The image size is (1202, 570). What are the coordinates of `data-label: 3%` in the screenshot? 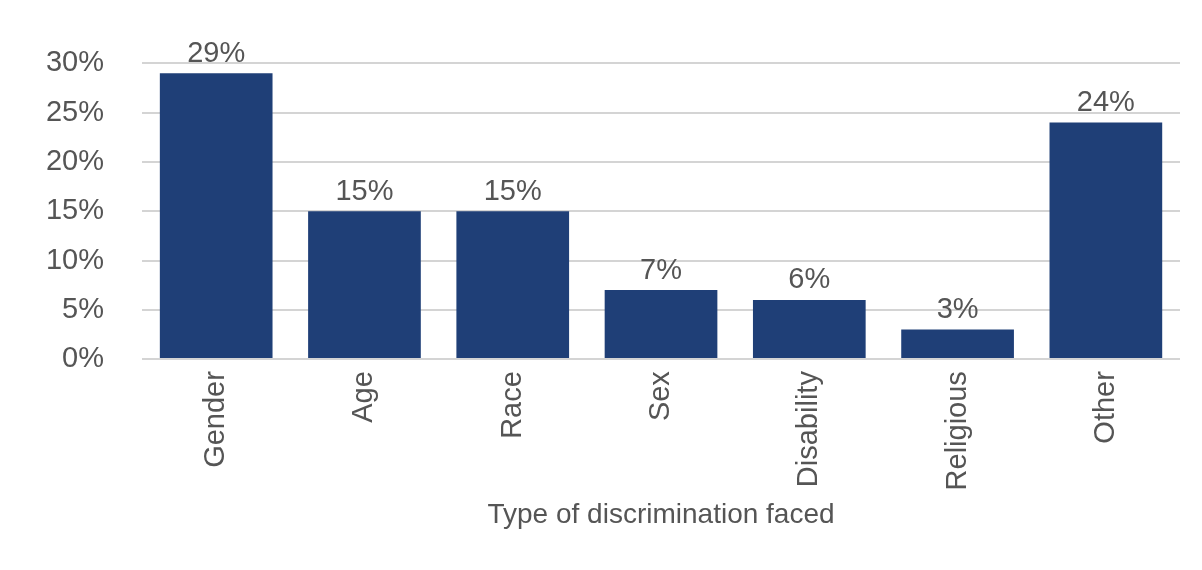 It's located at (957, 308).